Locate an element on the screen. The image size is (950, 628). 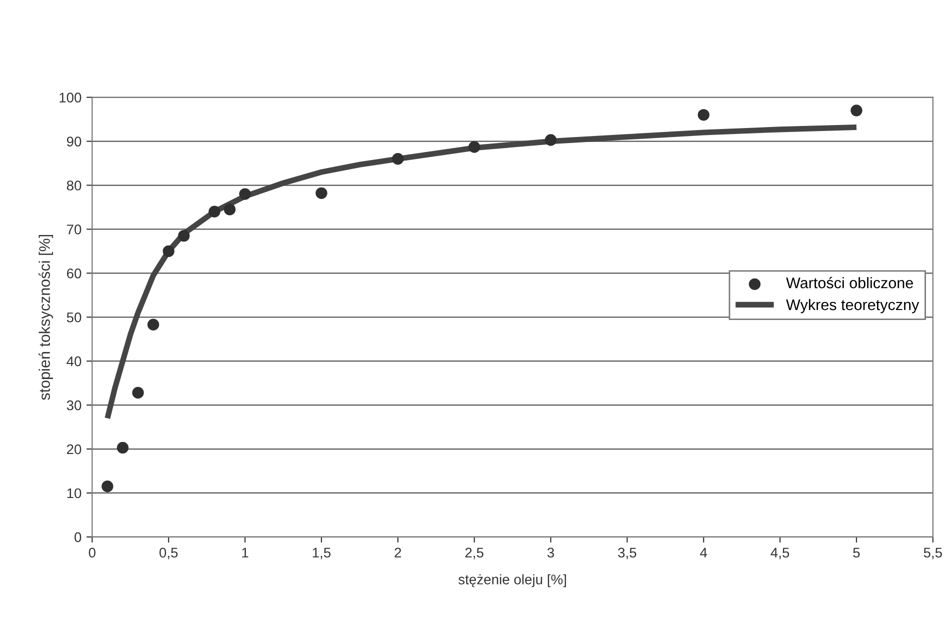
y-tick-label: 40 is located at coordinates (74, 361).